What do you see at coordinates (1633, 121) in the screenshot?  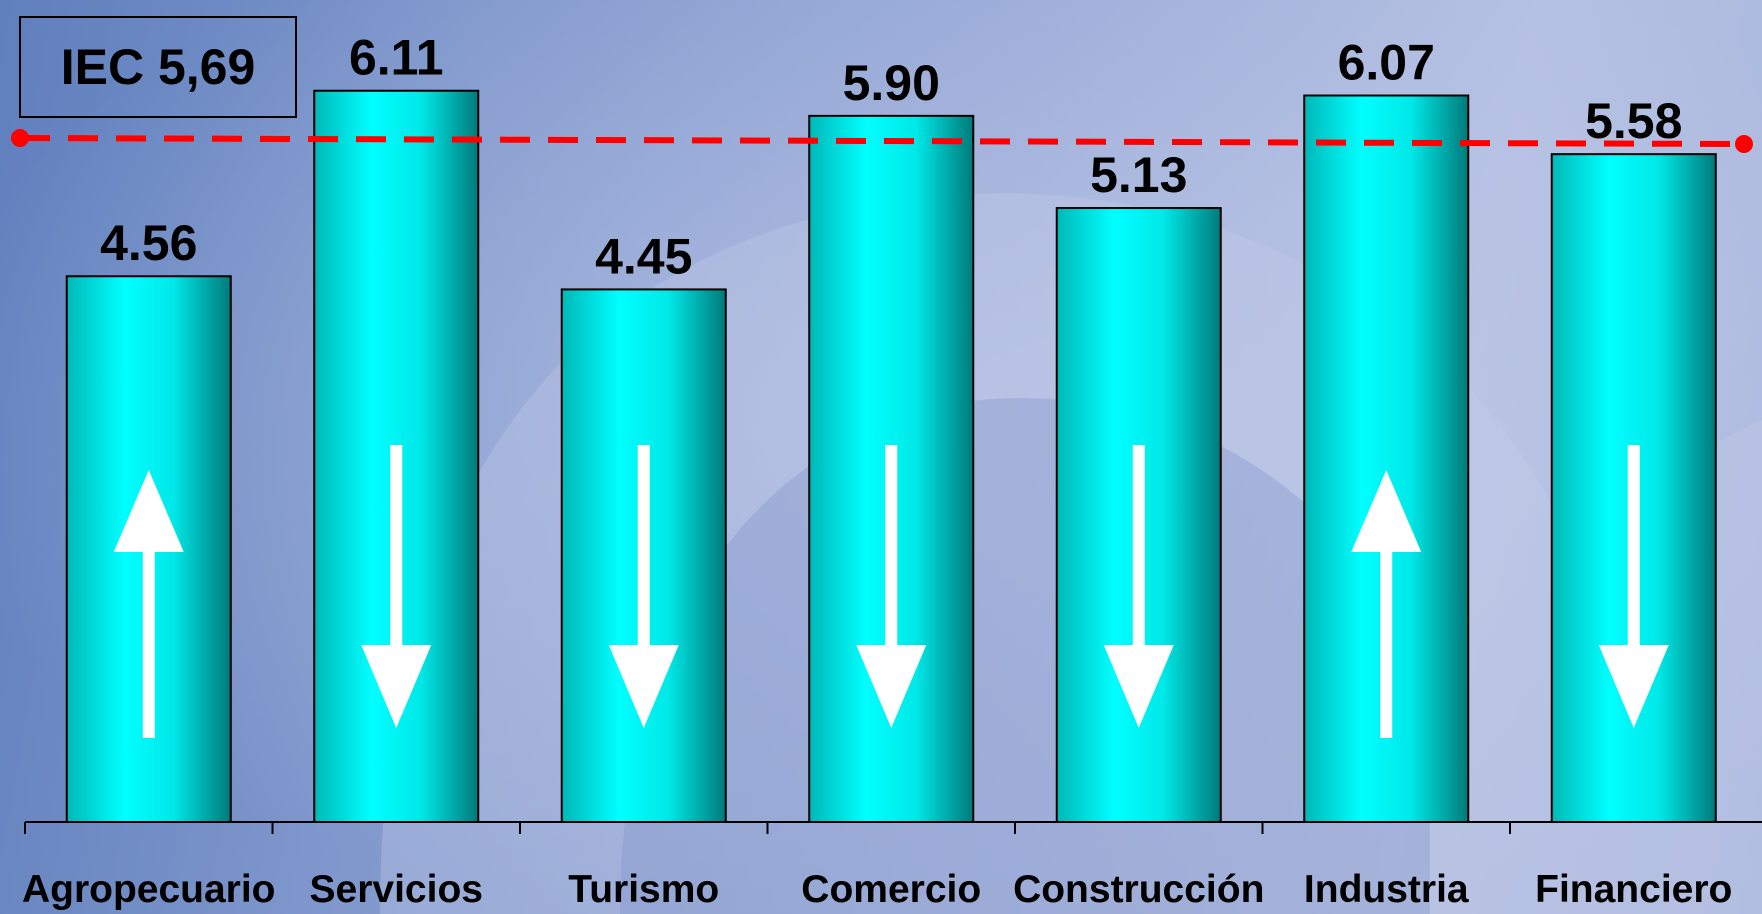 I see `value-label: 5.58` at bounding box center [1633, 121].